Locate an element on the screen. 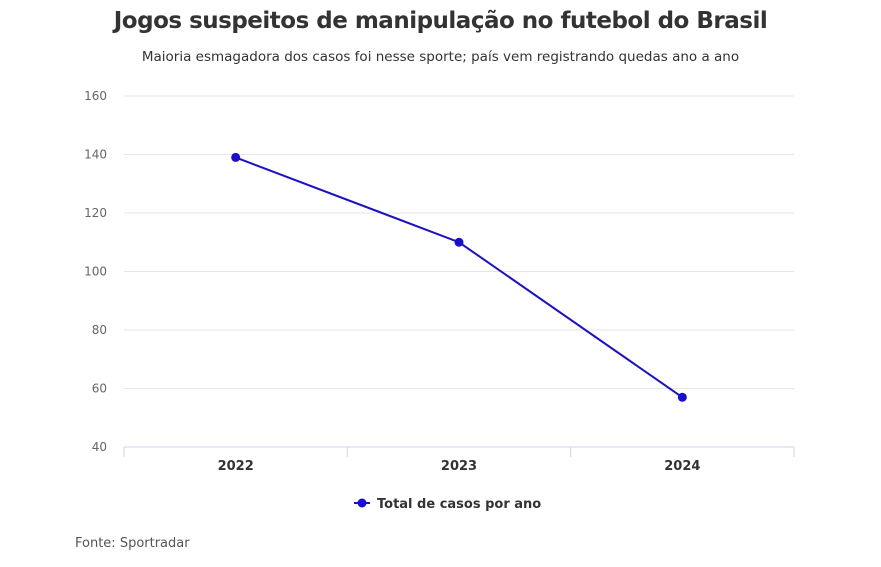  y-tick-label: 160 is located at coordinates (95, 96).